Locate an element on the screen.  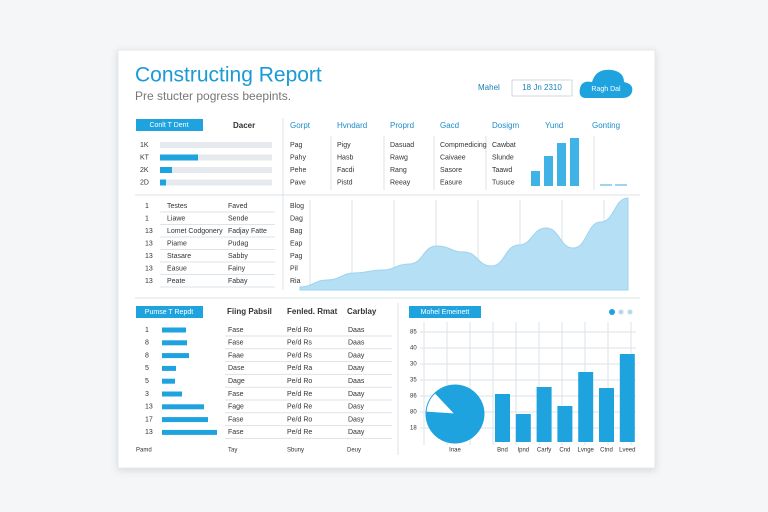
cell: Reeay is located at coordinates (400, 182).